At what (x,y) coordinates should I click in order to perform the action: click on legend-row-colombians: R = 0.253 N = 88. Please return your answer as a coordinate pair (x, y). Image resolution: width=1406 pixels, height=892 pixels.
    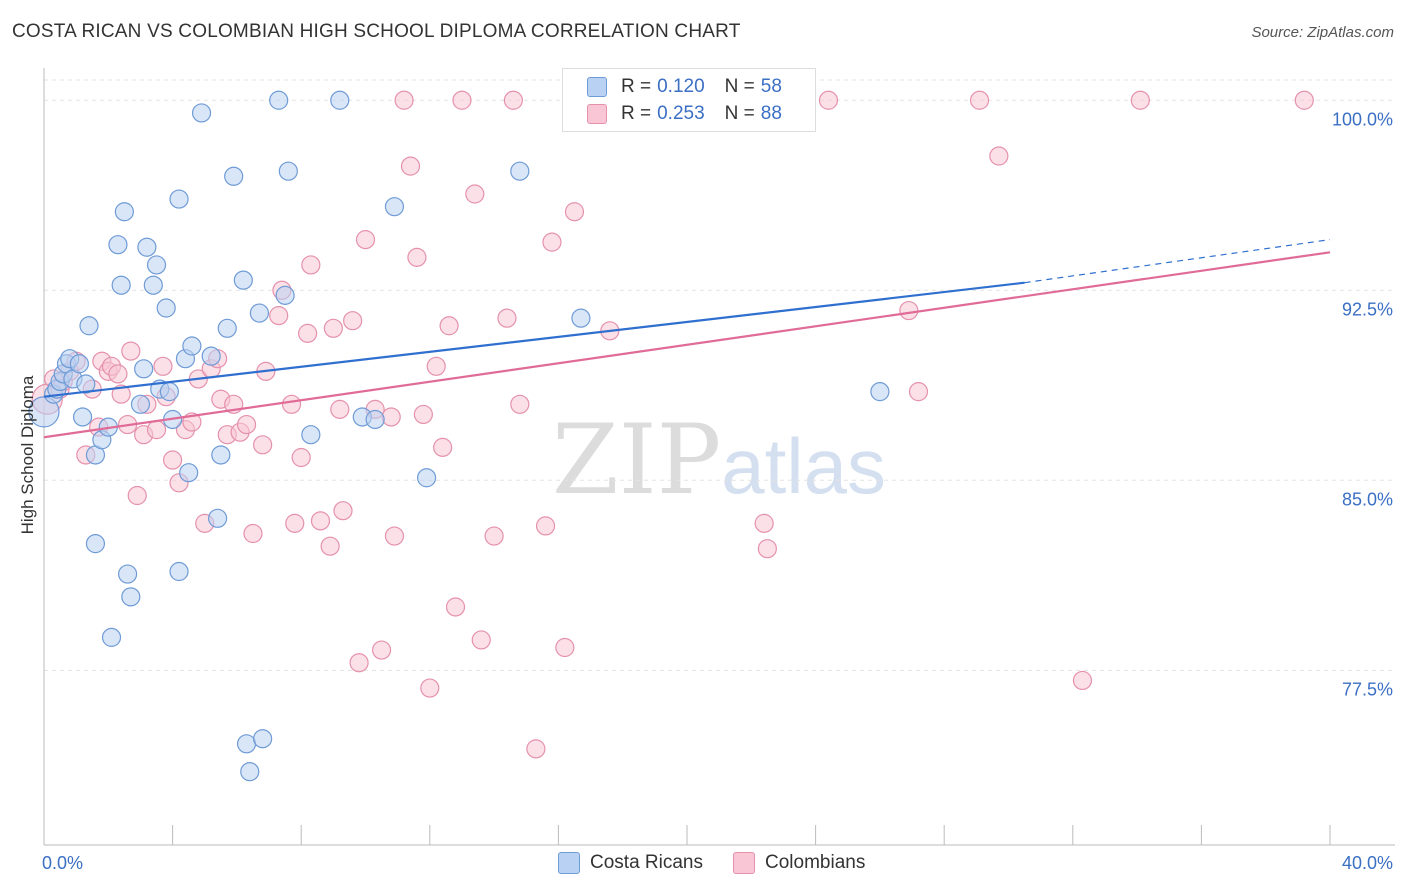
    Looking at the image, I should click on (684, 114).